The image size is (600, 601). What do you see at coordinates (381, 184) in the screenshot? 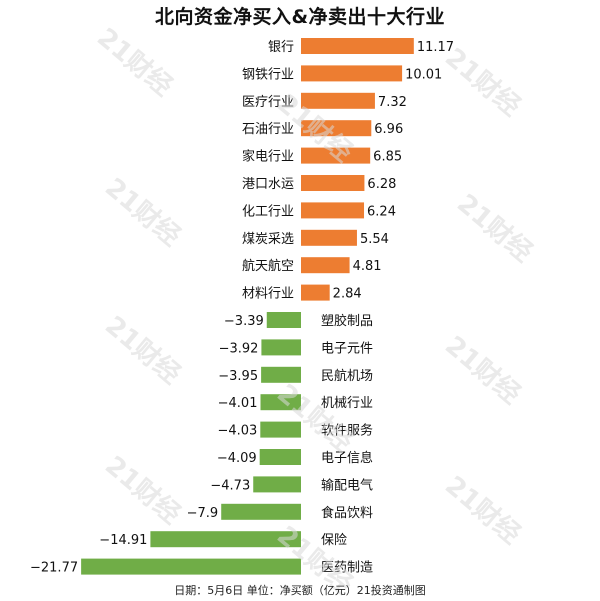
I see `value-label: 6.28` at bounding box center [381, 184].